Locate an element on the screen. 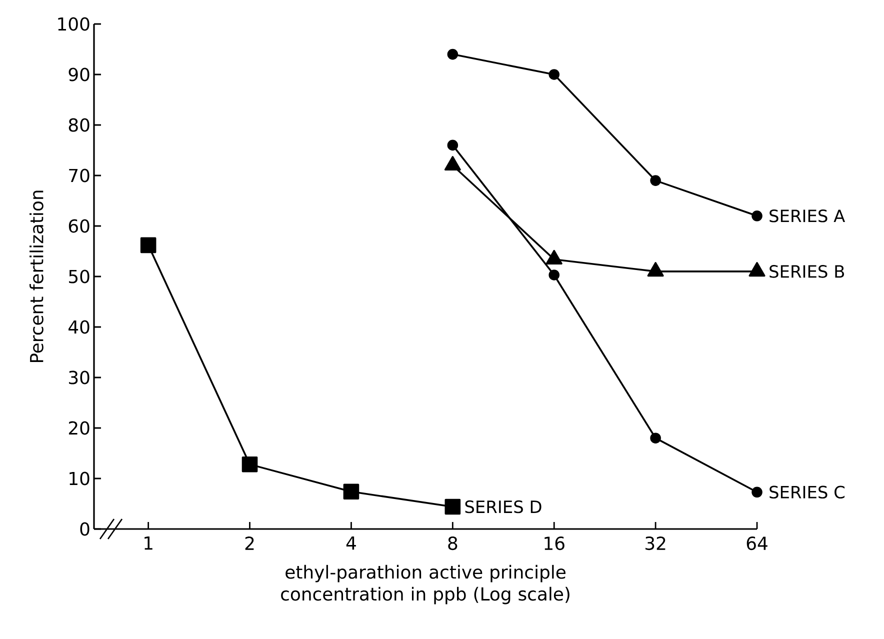  y-tick-label: 40 is located at coordinates (79, 327).